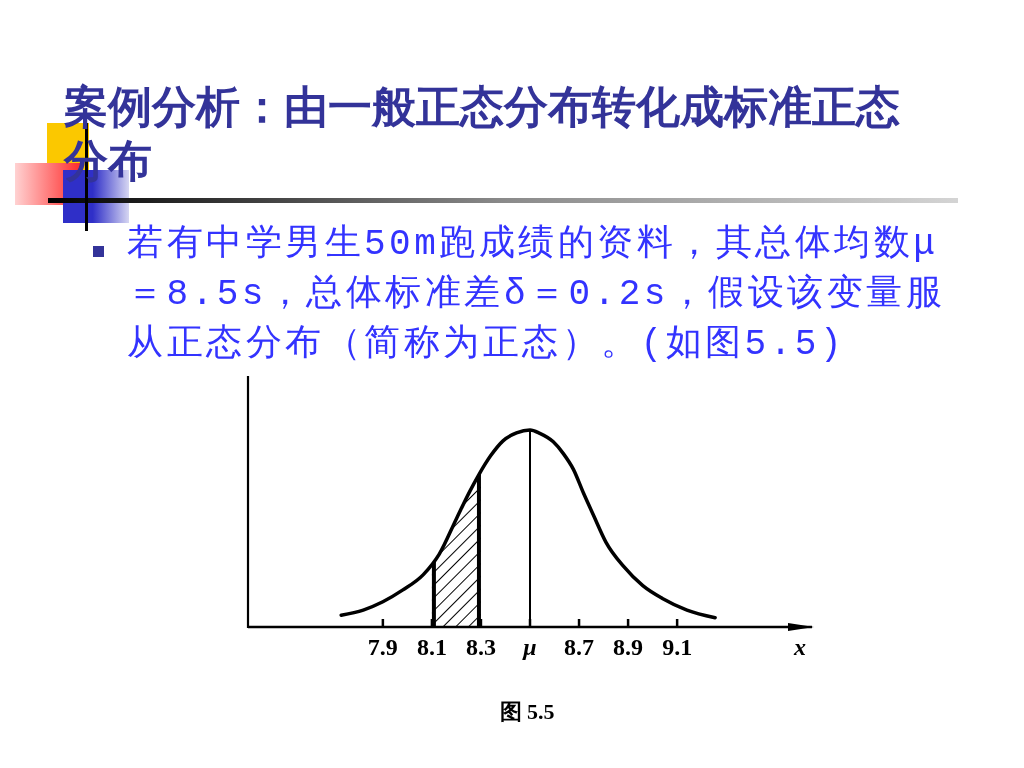 This screenshot has height=768, width=1024. Describe the element at coordinates (482, 134) in the screenshot. I see `chart-title: 案例分析：由一般正态分布转化成标准正态分布` at that location.